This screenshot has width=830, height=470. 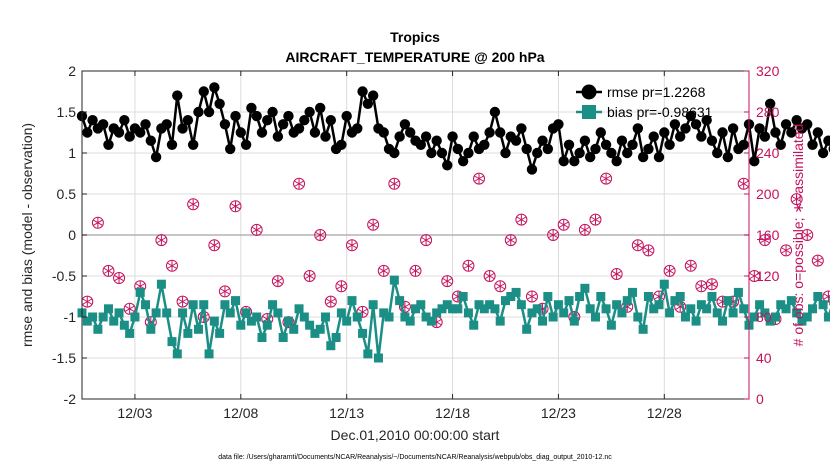 What do you see at coordinates (70, 317) in the screenshot?
I see `y-tick-label-left: -1` at bounding box center [70, 317].